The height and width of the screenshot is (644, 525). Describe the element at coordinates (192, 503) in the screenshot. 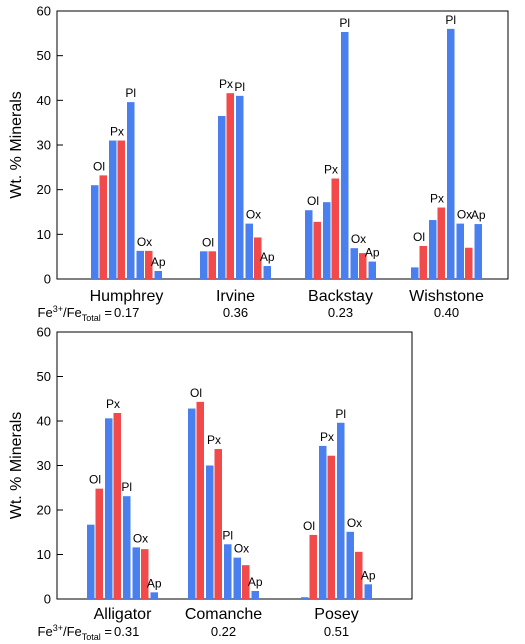

I see `bar-comanche-ol-blue` at that location.